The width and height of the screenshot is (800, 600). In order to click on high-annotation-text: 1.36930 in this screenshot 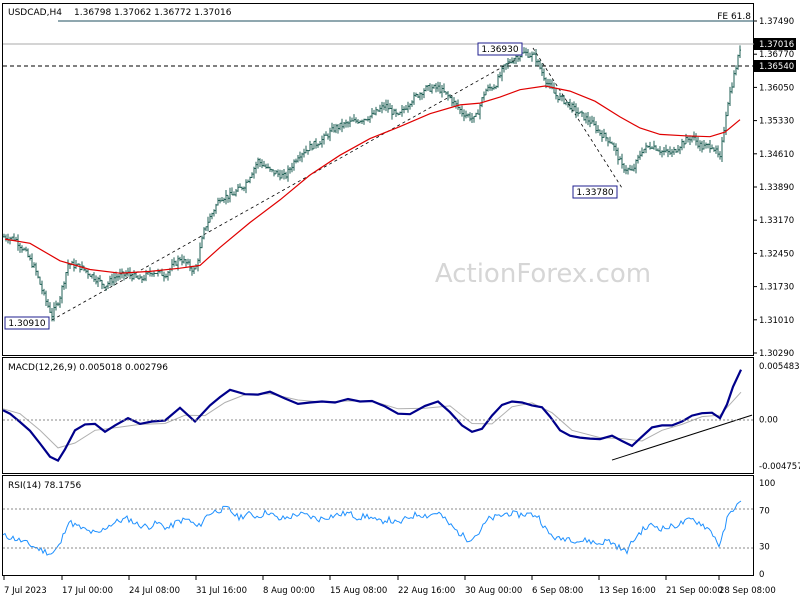, I will do `click(499, 50)`.